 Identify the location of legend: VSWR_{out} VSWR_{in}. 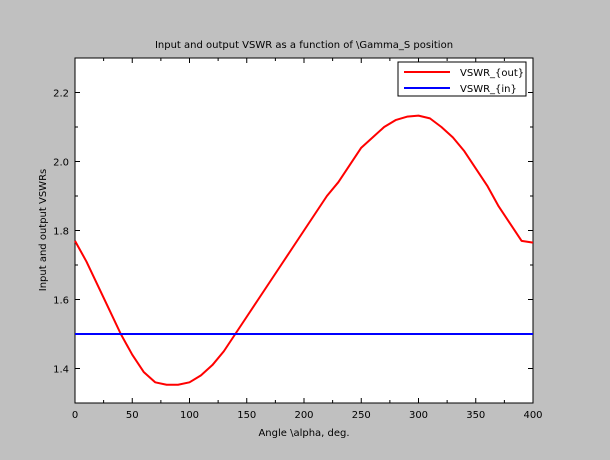
(462, 79).